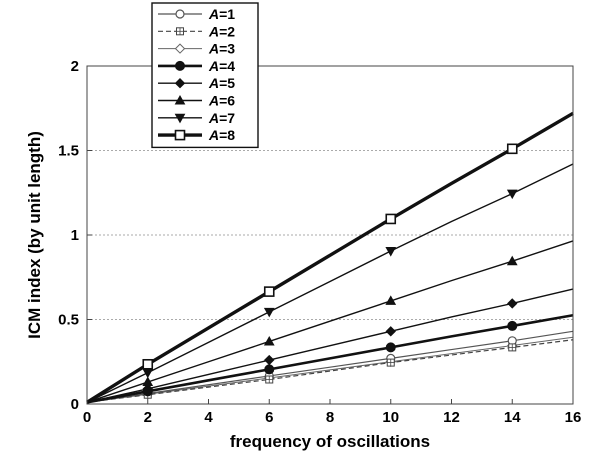  I want to click on legend-label: A=7, so click(221, 118).